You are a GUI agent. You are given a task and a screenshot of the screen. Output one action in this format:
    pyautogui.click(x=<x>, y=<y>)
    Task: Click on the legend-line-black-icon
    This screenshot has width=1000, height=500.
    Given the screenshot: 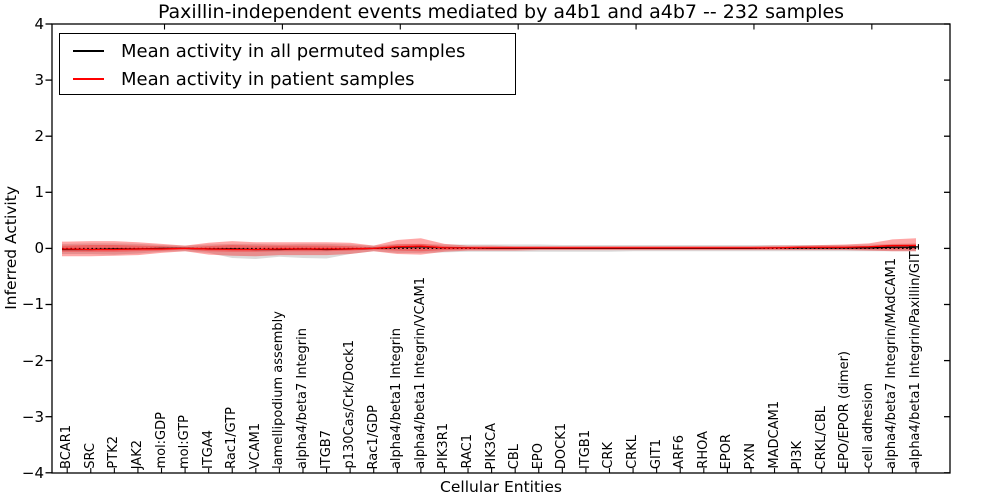 What is the action you would take?
    pyautogui.click(x=88, y=51)
    